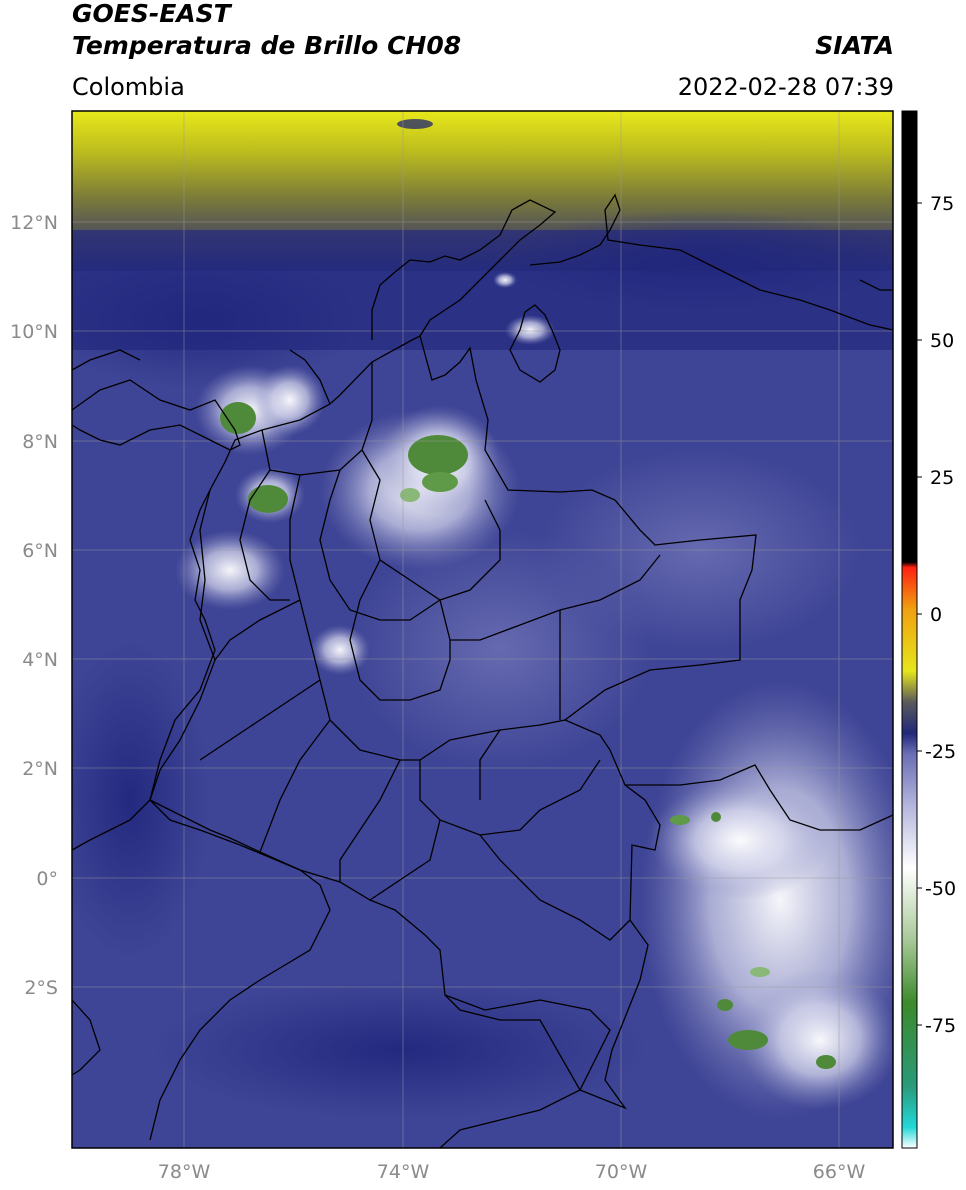 The height and width of the screenshot is (1190, 966). Describe the element at coordinates (40, 551) in the screenshot. I see `lat-tick: 6°N` at that location.